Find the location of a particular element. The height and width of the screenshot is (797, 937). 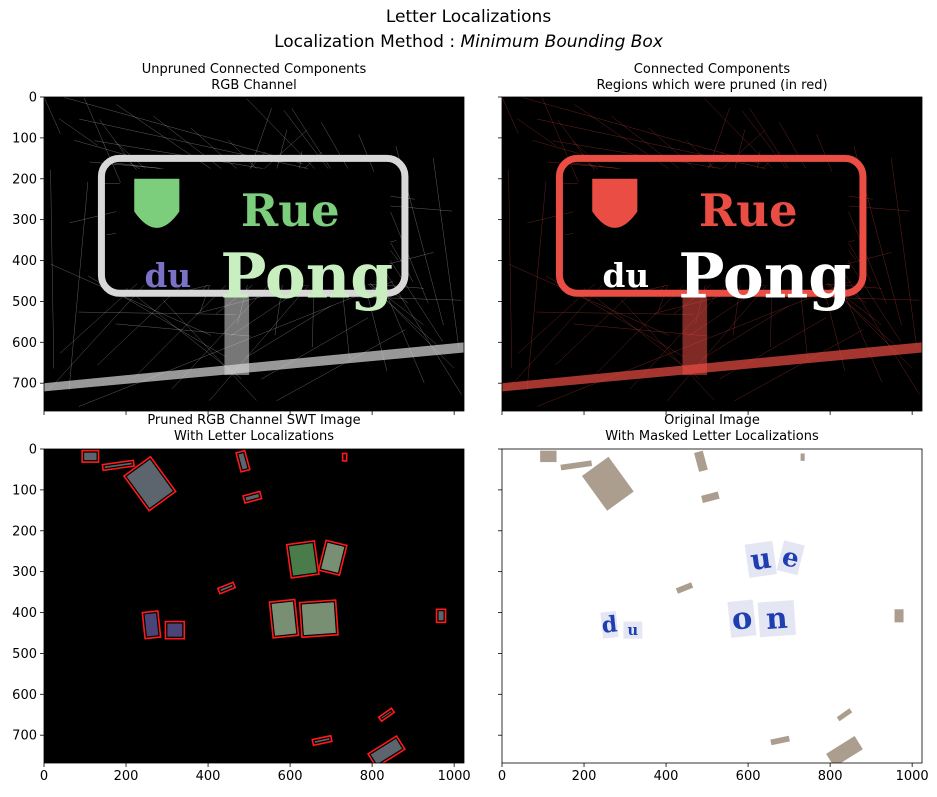

y-tick-label: 100 is located at coordinates (24, 490).